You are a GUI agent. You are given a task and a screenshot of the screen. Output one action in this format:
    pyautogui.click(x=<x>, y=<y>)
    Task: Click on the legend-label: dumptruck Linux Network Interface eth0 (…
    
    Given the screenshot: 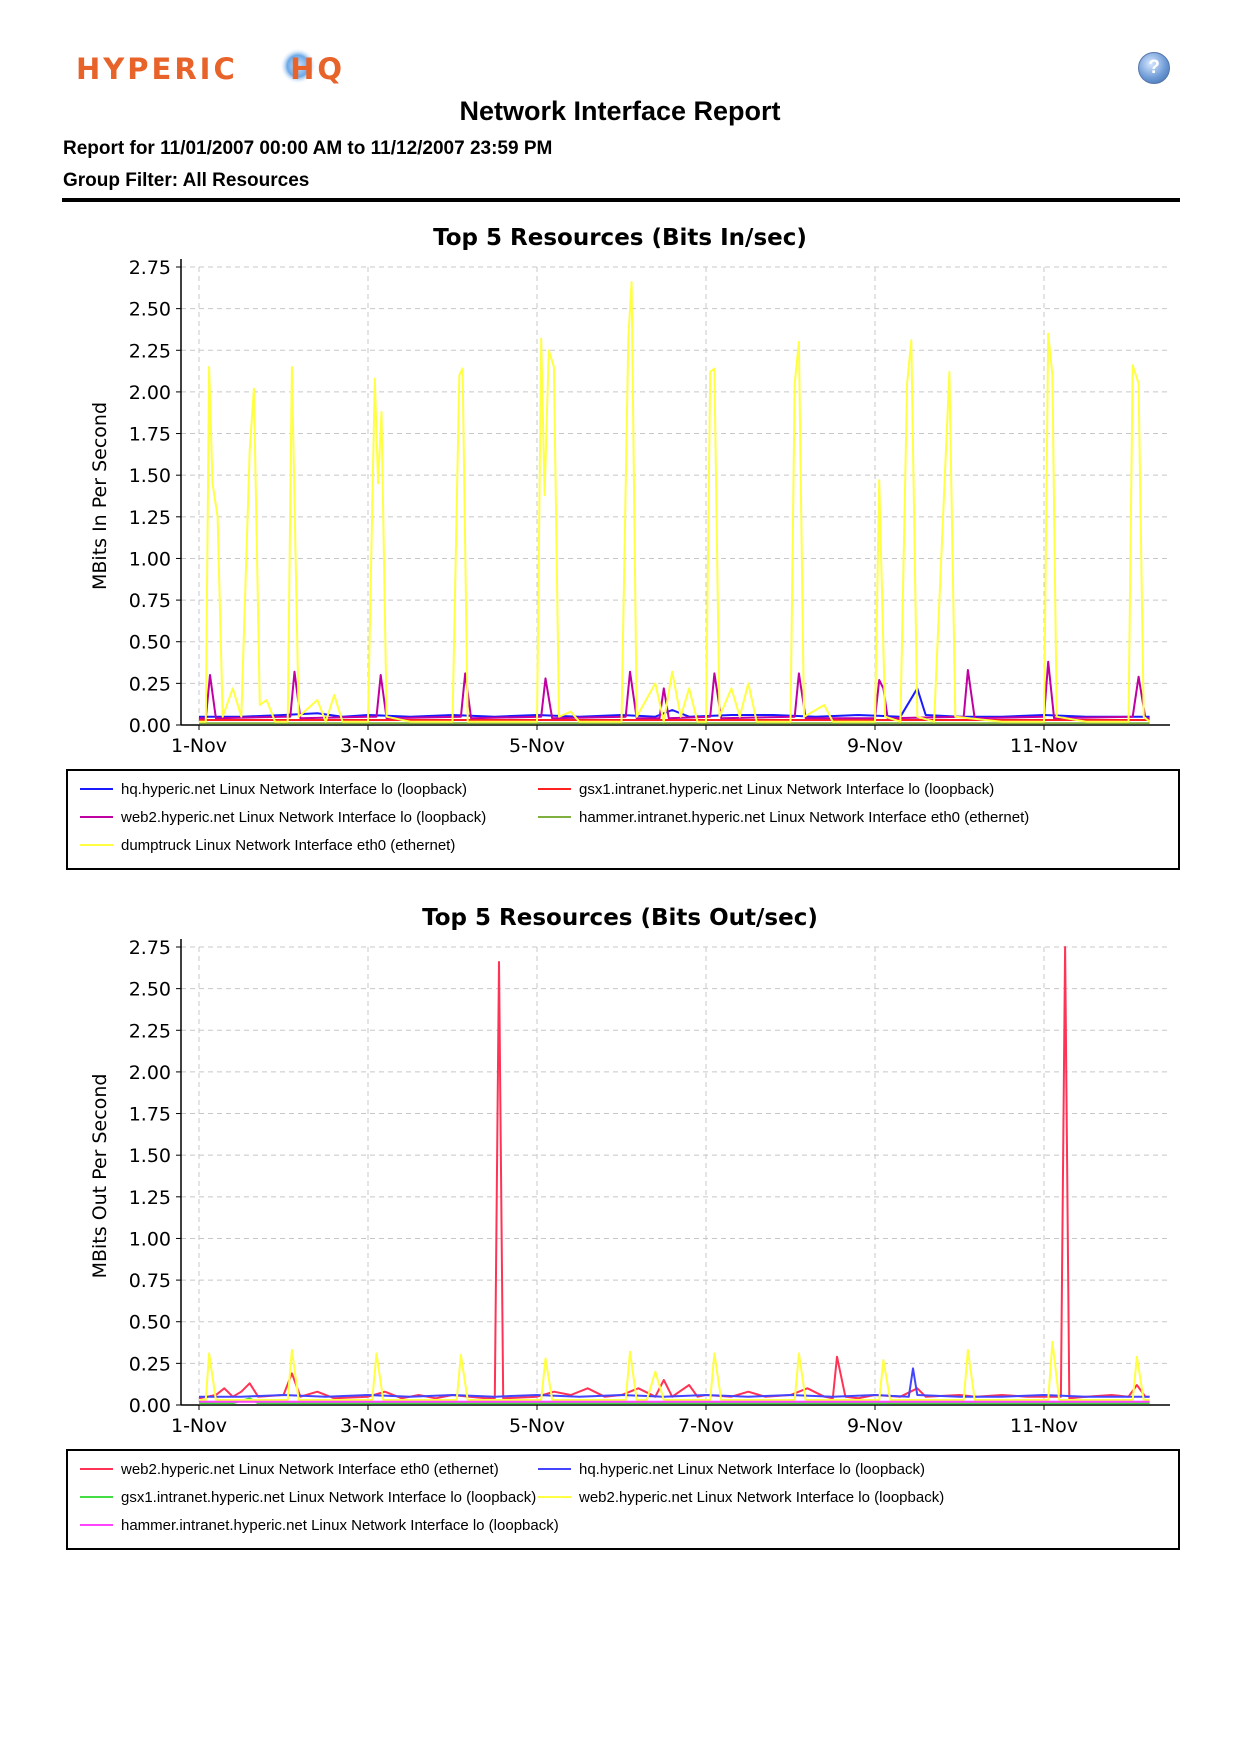 What is the action you would take?
    pyautogui.click(x=288, y=845)
    